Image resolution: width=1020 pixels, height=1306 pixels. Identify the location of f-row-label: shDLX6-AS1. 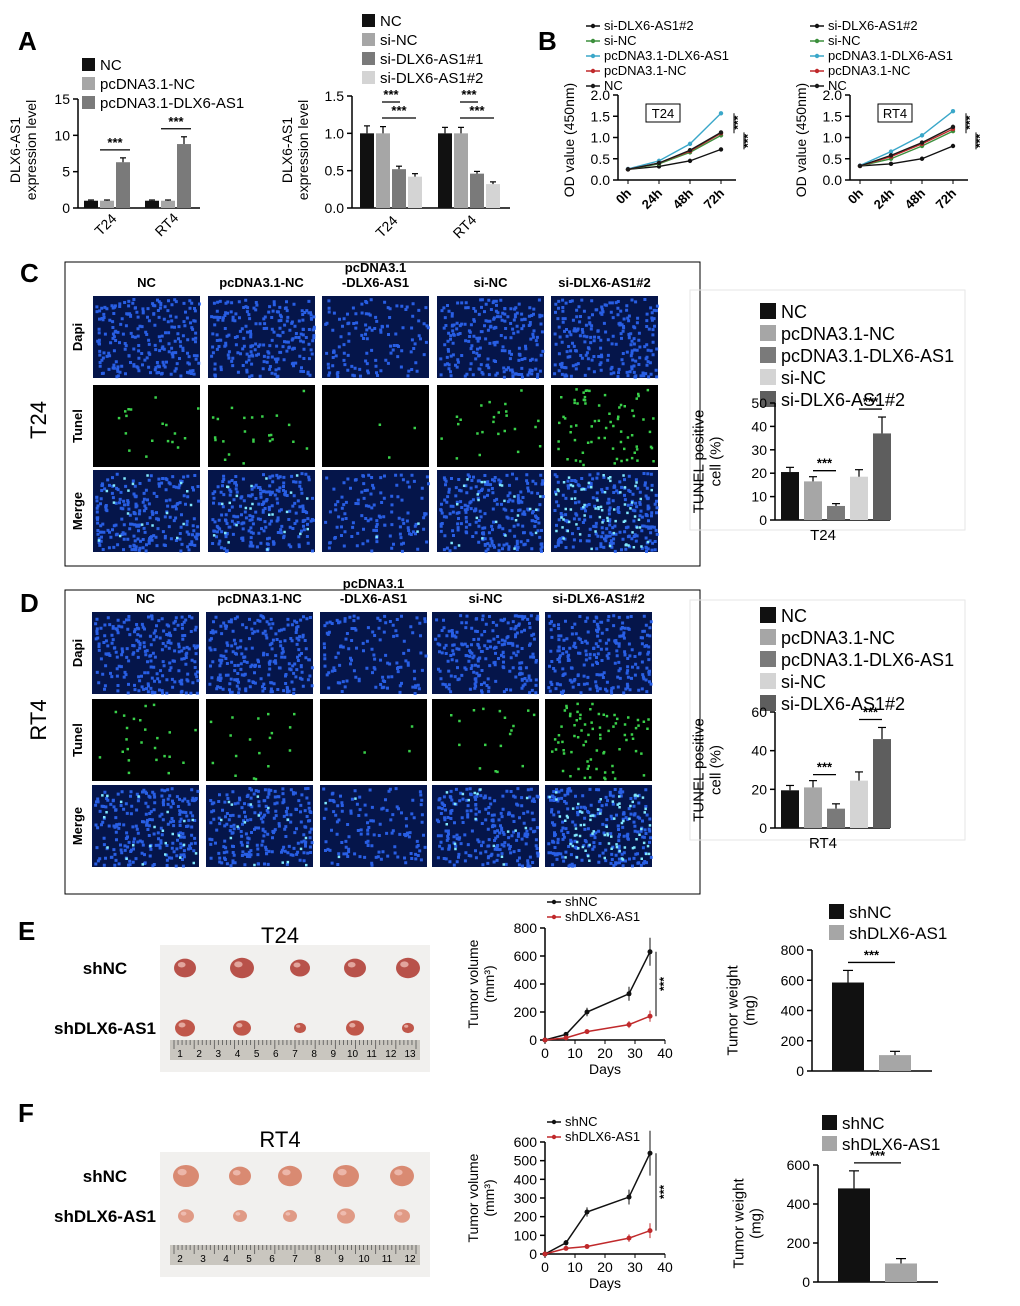
(105, 1216).